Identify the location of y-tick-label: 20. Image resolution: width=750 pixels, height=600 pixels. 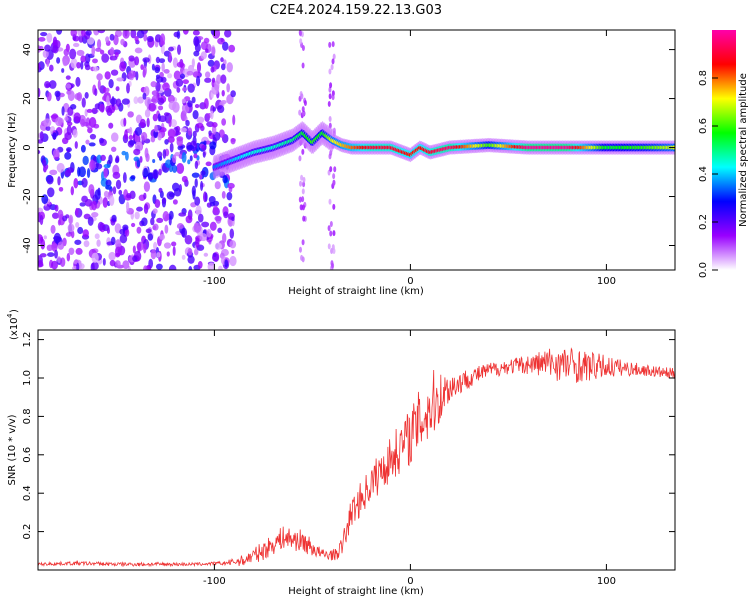
(27, 98).